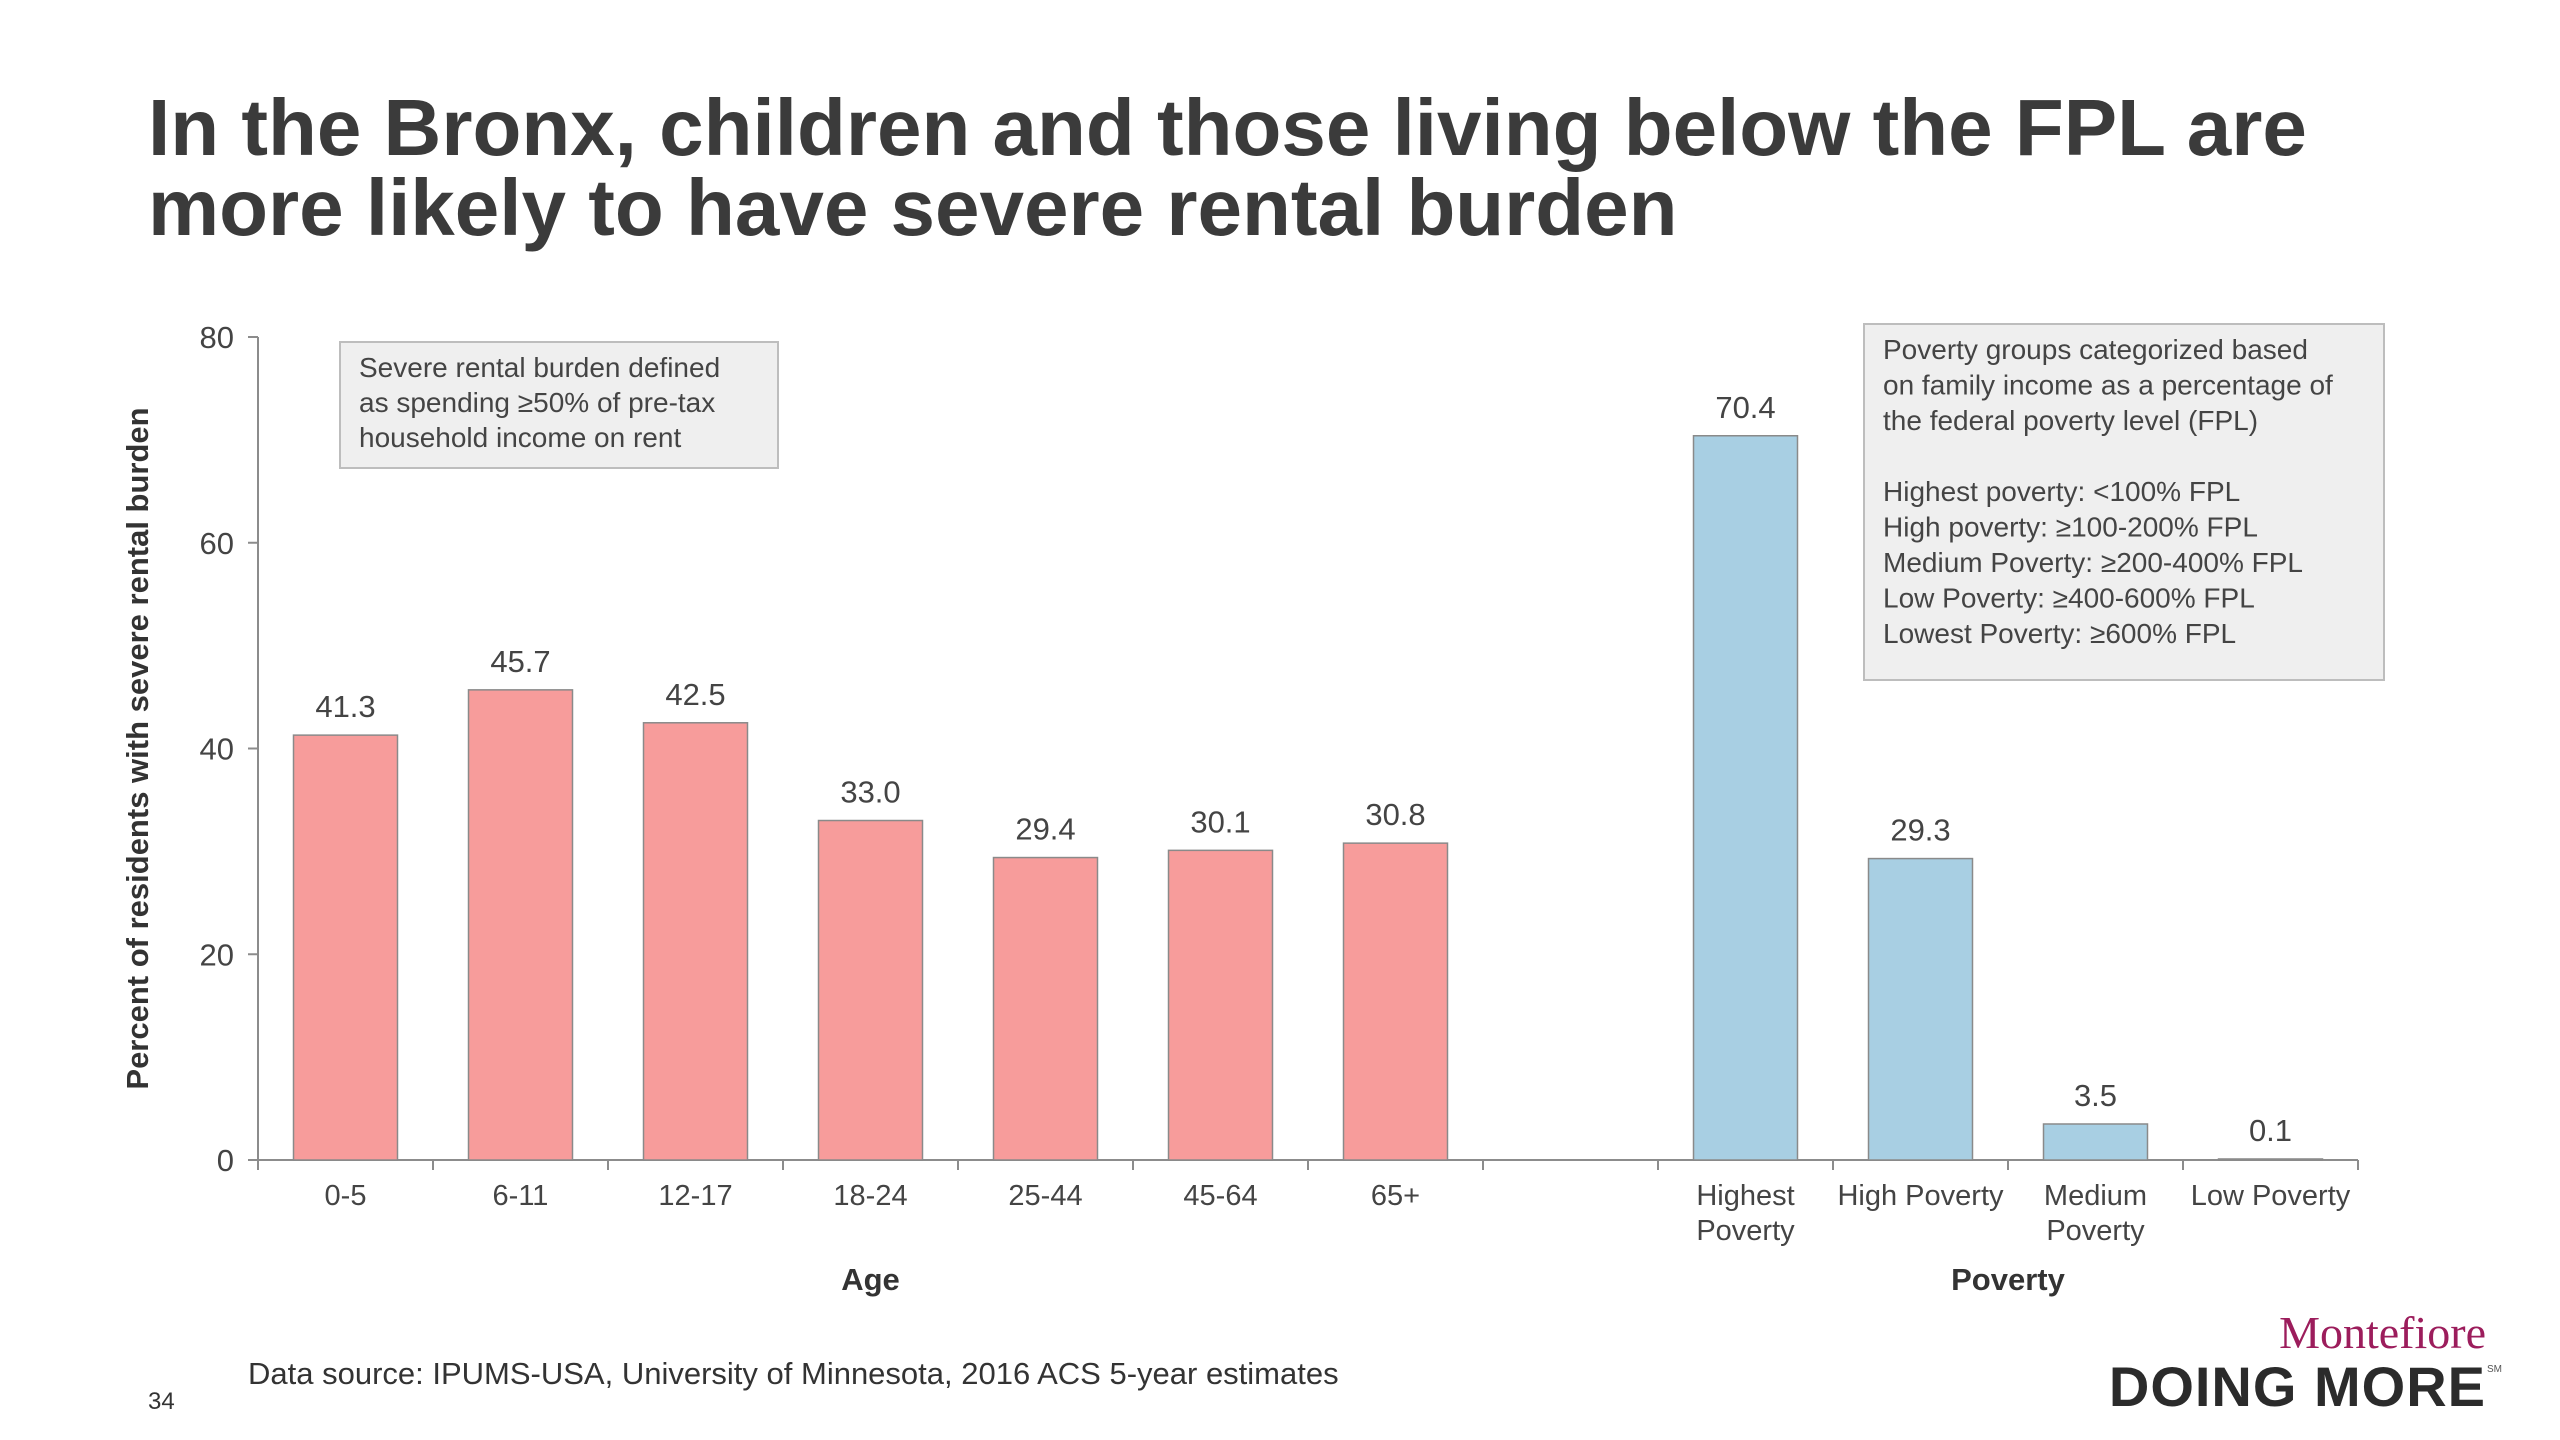  What do you see at coordinates (345, 706) in the screenshot?
I see `bar-data-label: 41.3` at bounding box center [345, 706].